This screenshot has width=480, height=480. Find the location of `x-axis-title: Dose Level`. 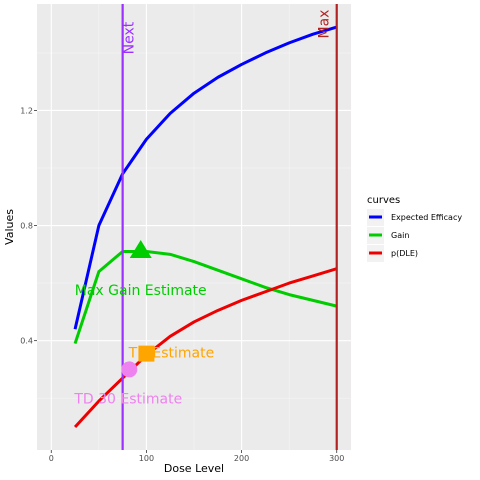

x-axis-title: Dose Level is located at coordinates (194, 468).